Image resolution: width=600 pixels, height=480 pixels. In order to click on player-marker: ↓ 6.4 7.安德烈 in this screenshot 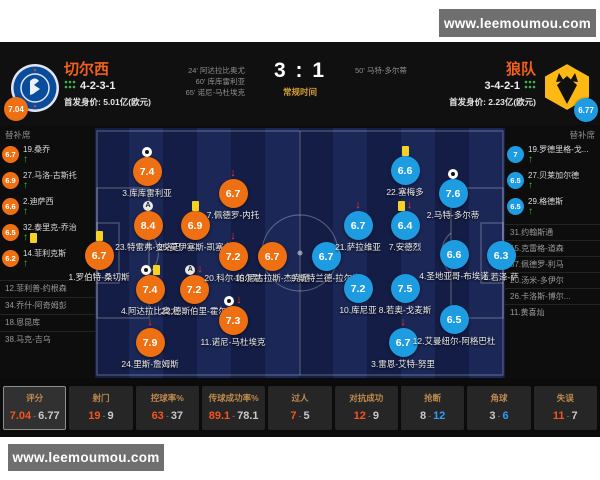, I will do `click(405, 226)`.